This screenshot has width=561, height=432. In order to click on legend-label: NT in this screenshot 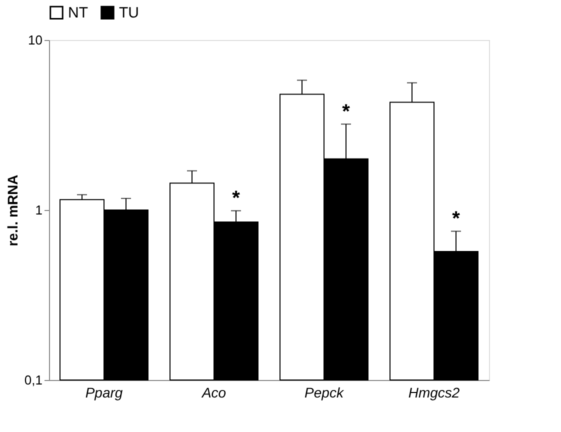, I will do `click(78, 13)`.